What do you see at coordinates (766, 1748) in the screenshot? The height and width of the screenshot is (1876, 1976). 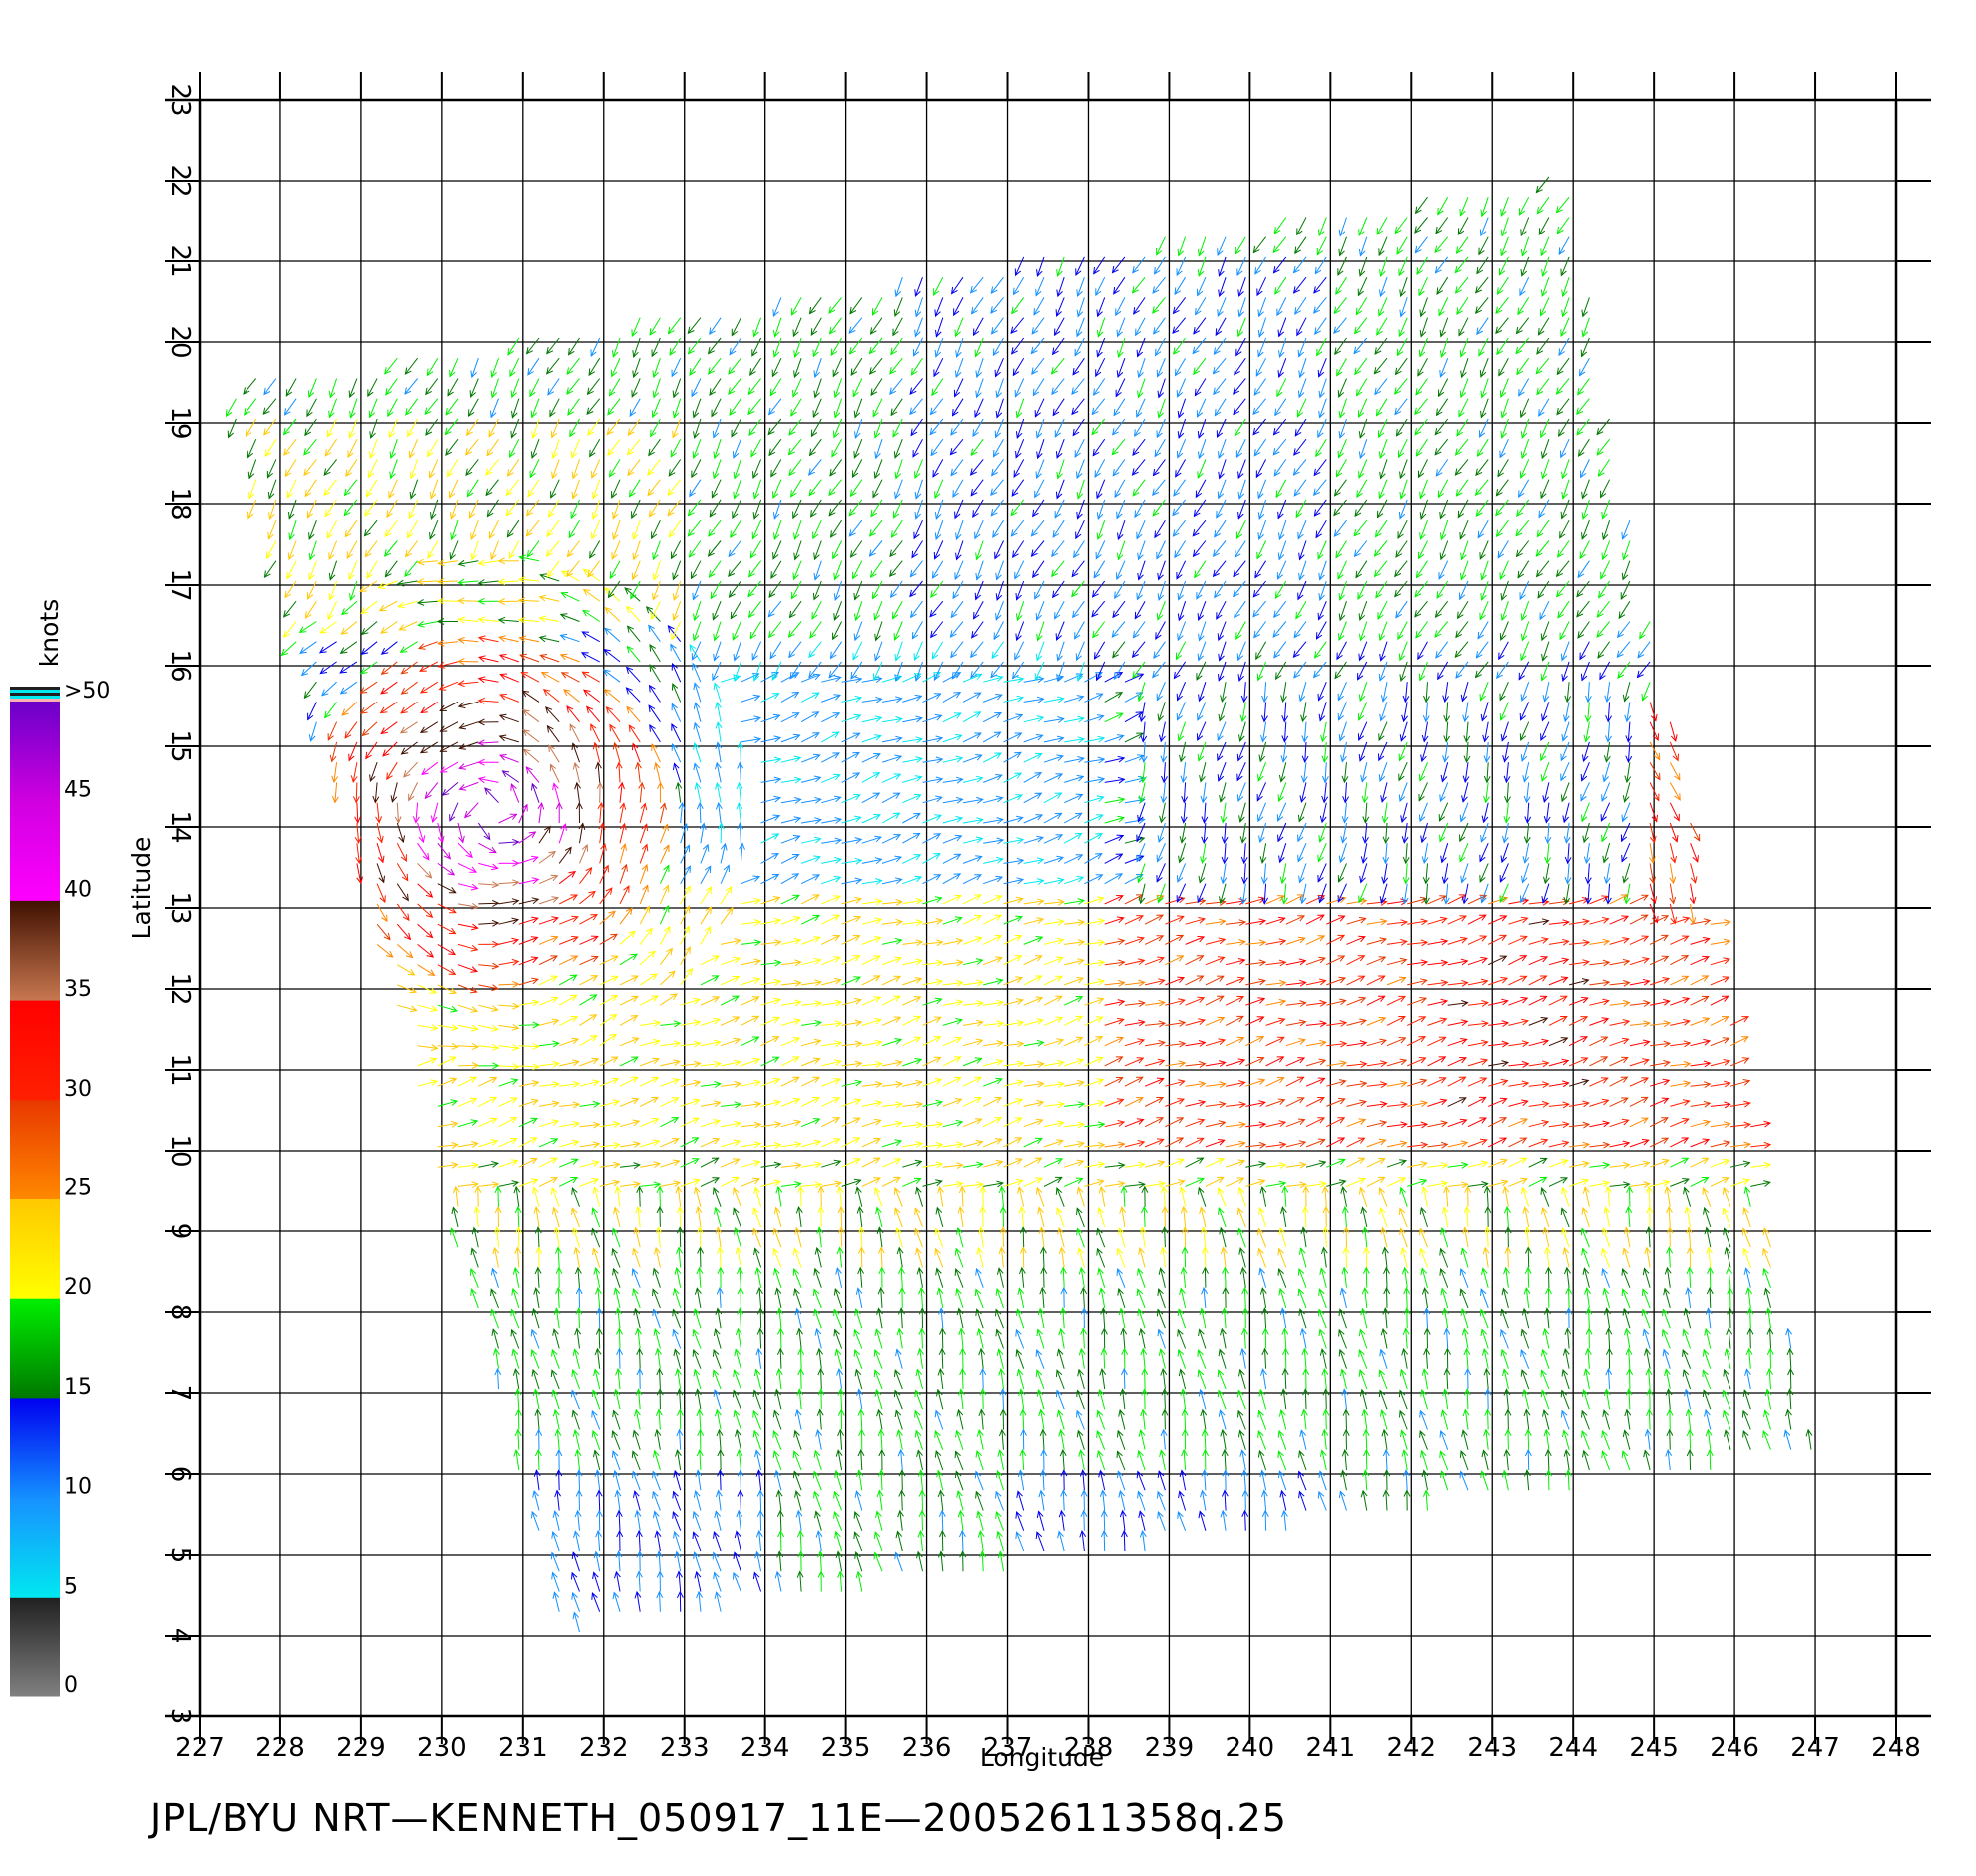 I see `x-tick-label: 234` at bounding box center [766, 1748].